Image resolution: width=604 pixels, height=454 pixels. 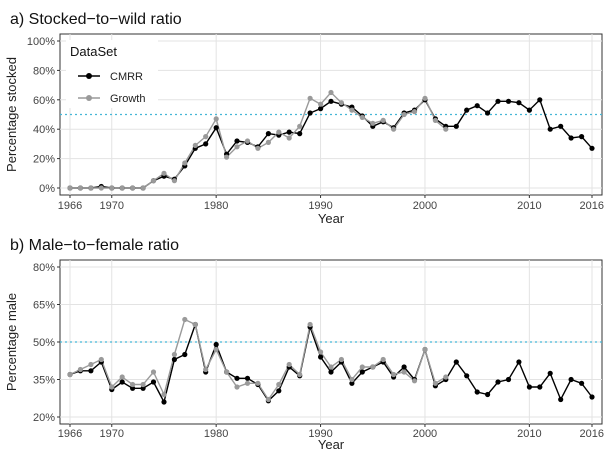 What do you see at coordinates (94, 245) in the screenshot?
I see `panel-title: b) Male−to−female ratio` at bounding box center [94, 245].